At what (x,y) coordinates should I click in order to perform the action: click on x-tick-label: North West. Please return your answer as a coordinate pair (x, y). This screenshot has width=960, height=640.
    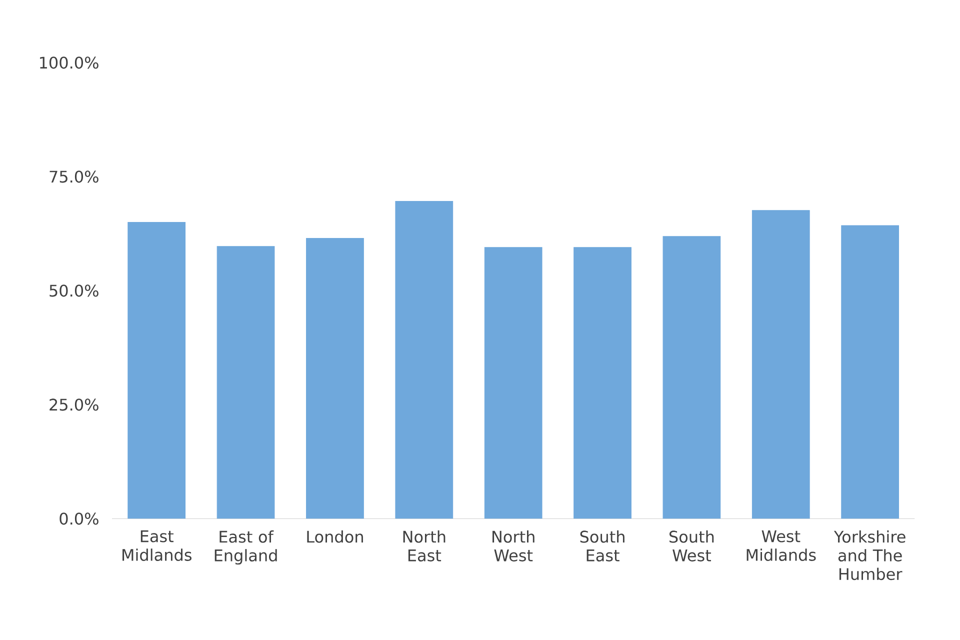
    Looking at the image, I should click on (513, 546).